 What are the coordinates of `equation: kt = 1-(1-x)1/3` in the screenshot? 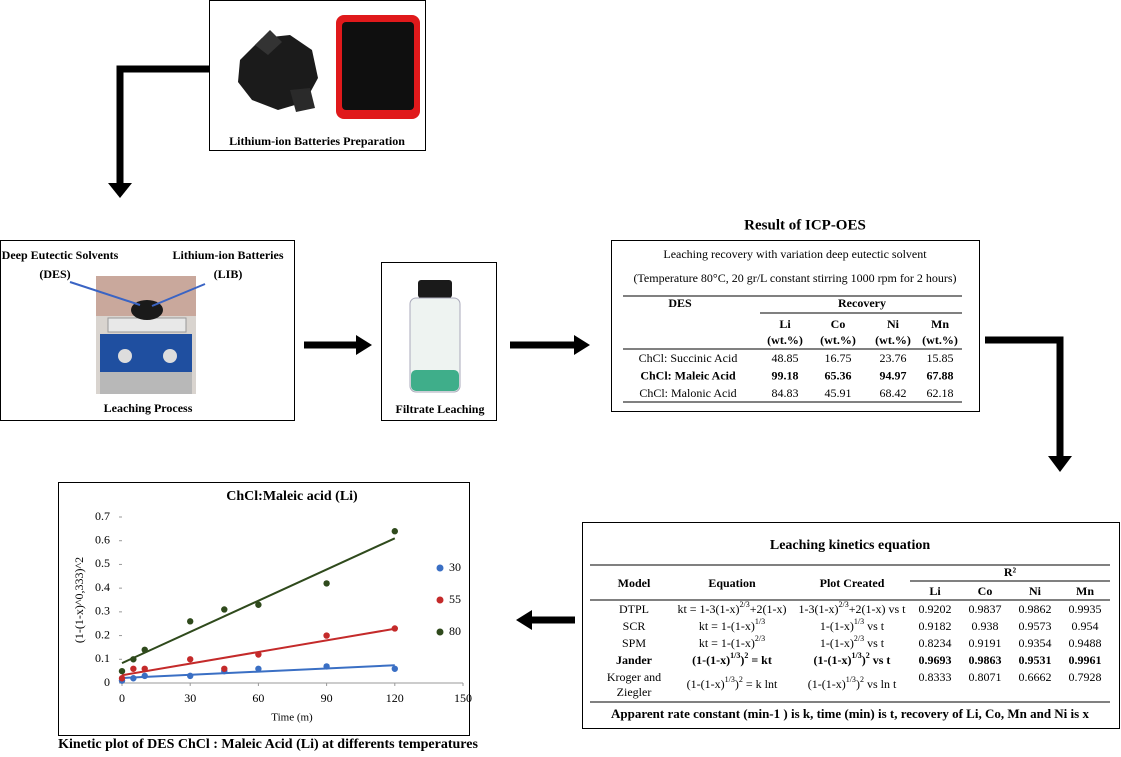 It's located at (732, 625).